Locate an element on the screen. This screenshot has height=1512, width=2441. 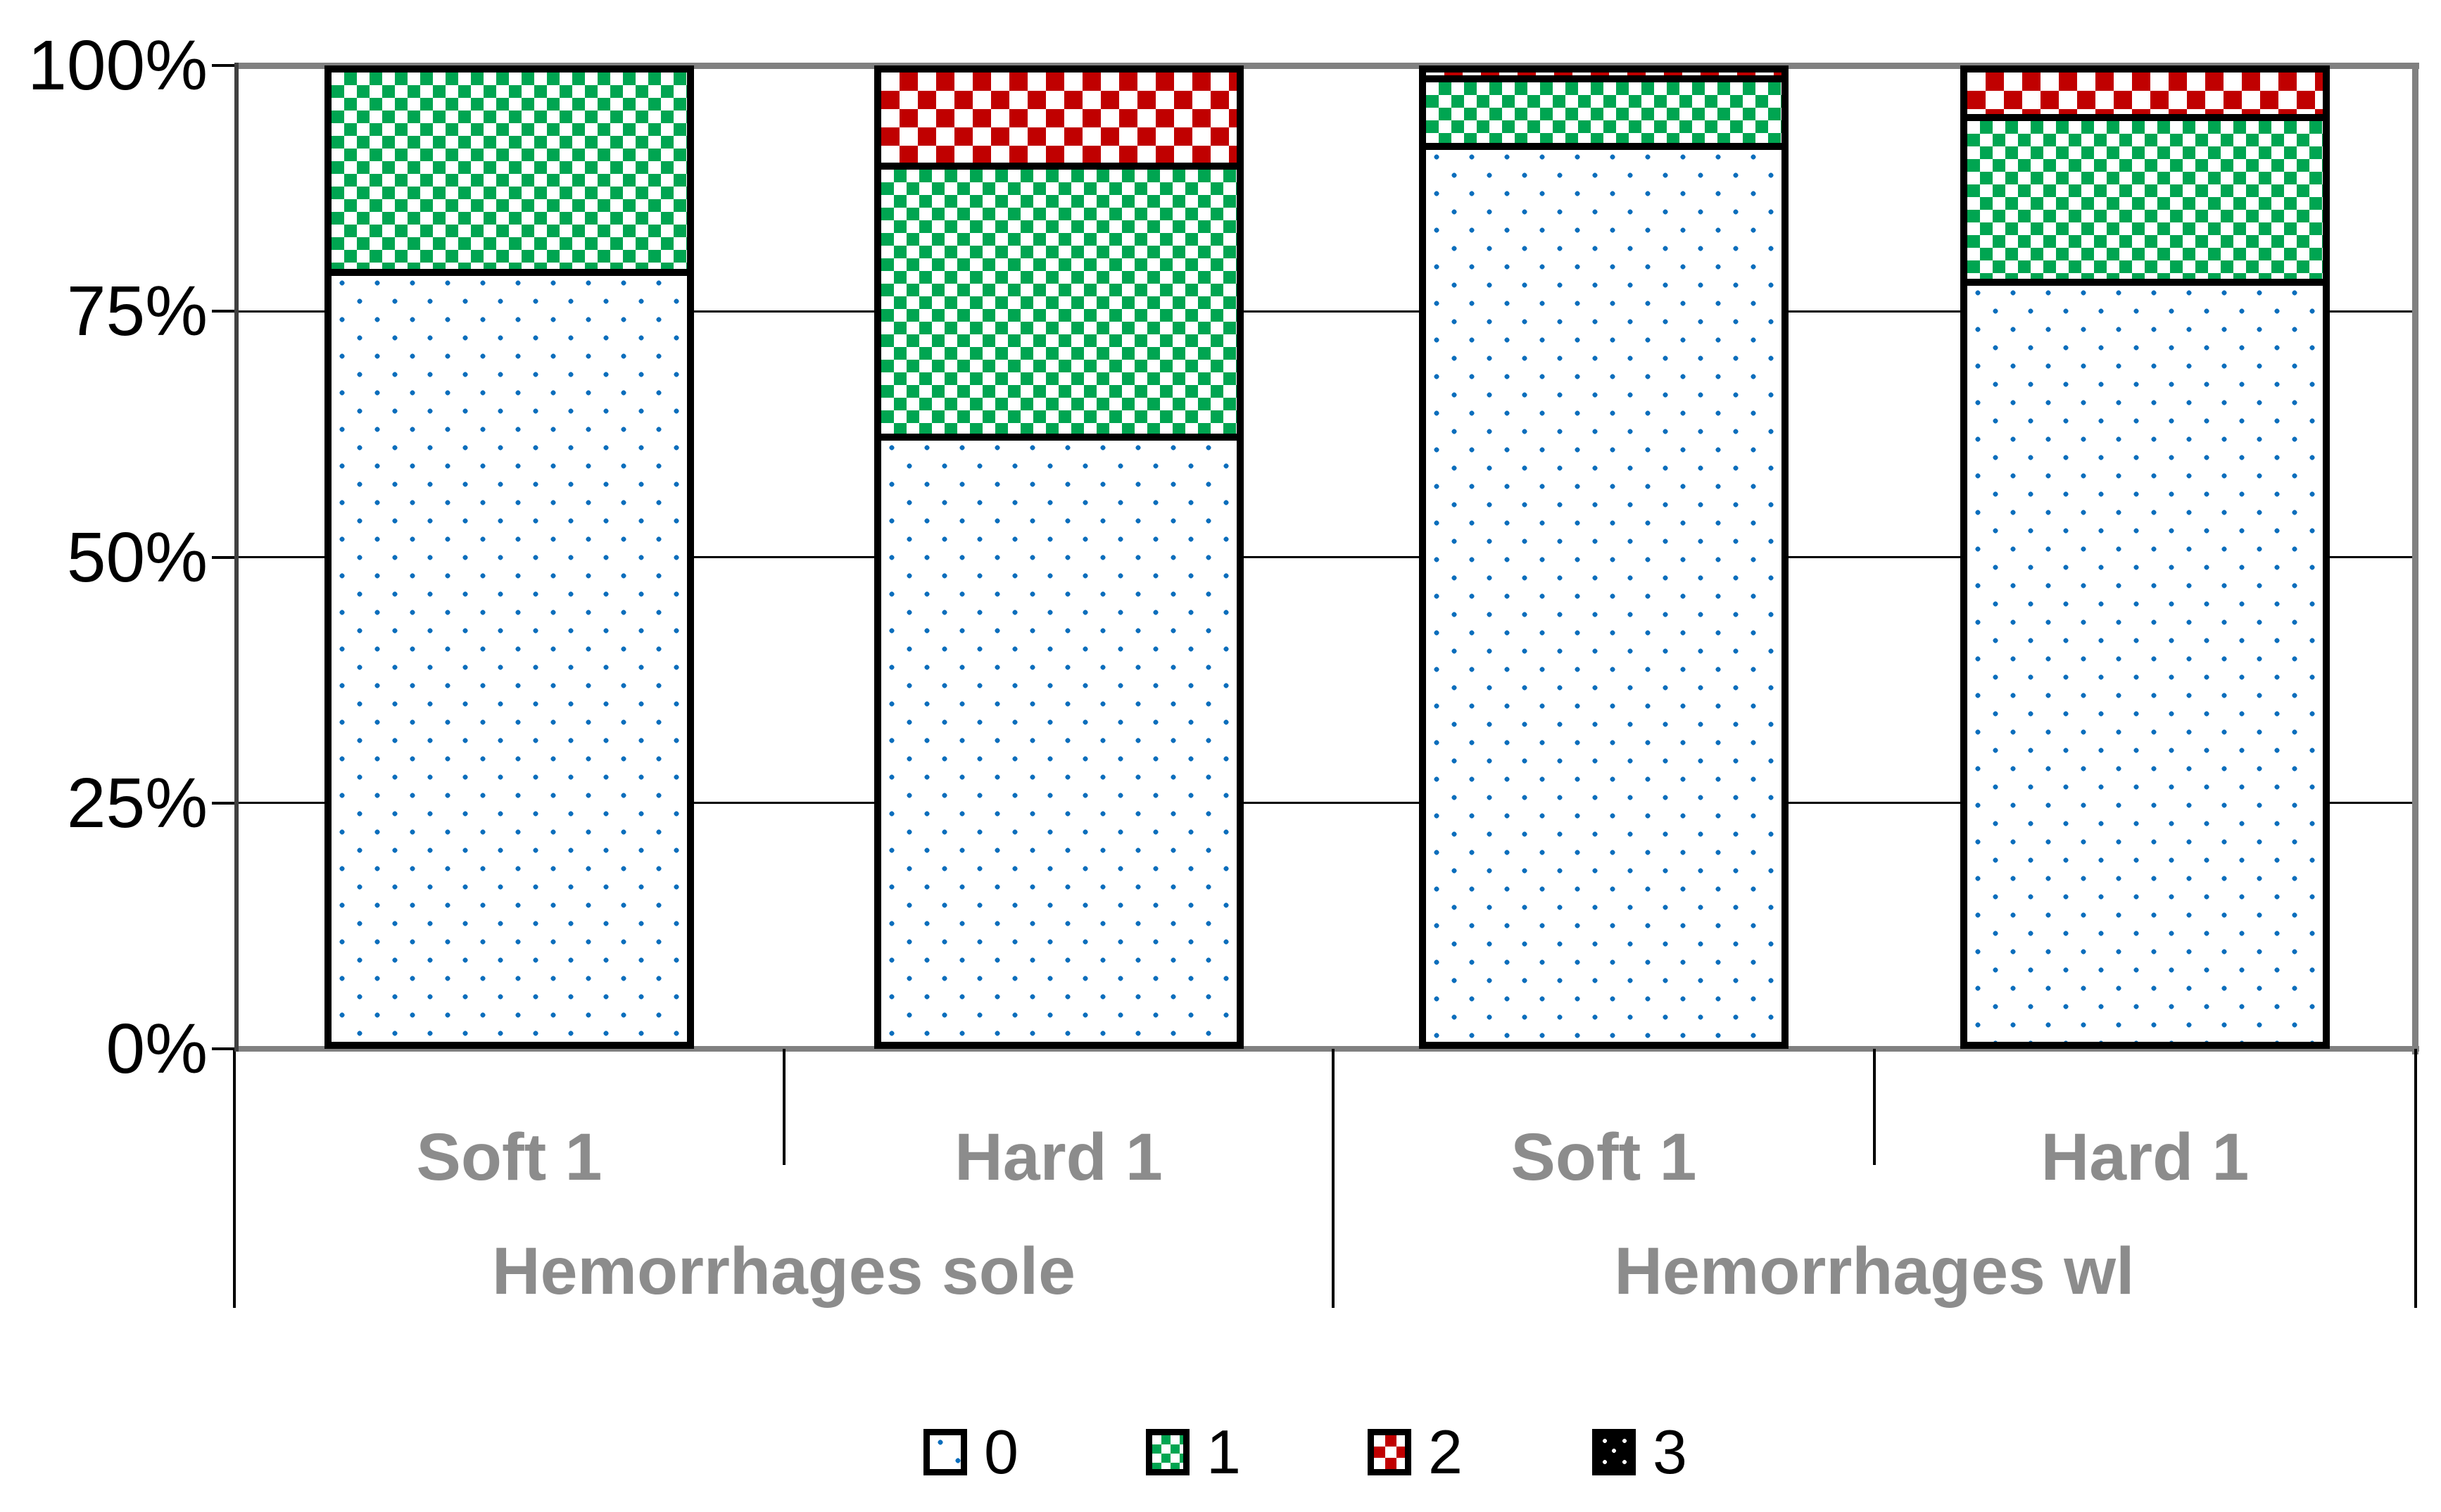
x-axis-line is located at coordinates (1328, 1049).